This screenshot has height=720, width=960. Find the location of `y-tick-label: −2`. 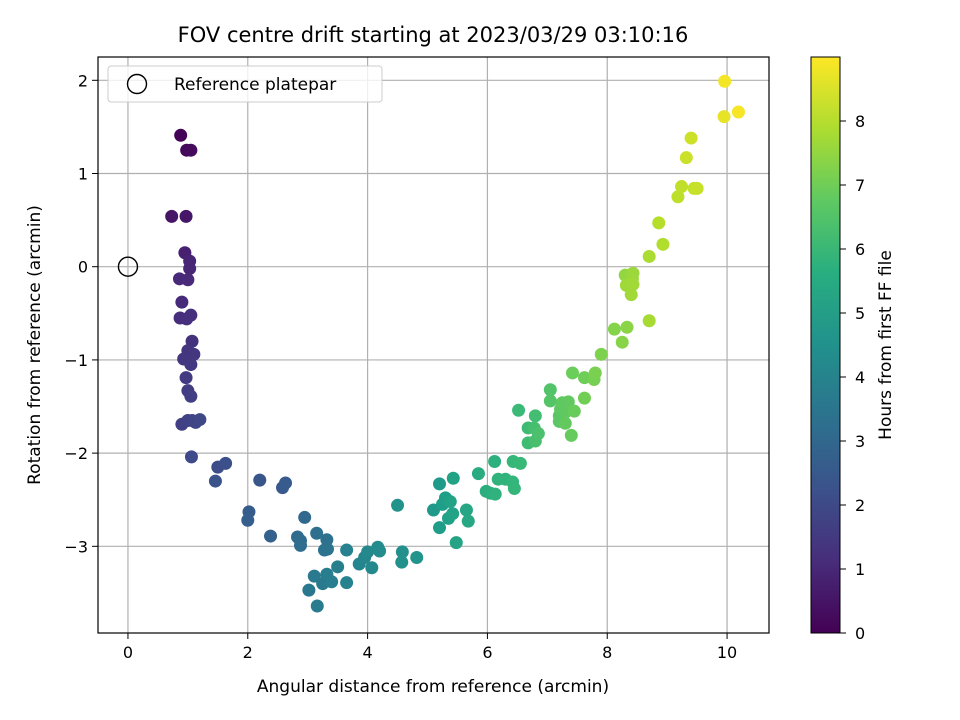

y-tick-label: −2 is located at coordinates (76, 453).